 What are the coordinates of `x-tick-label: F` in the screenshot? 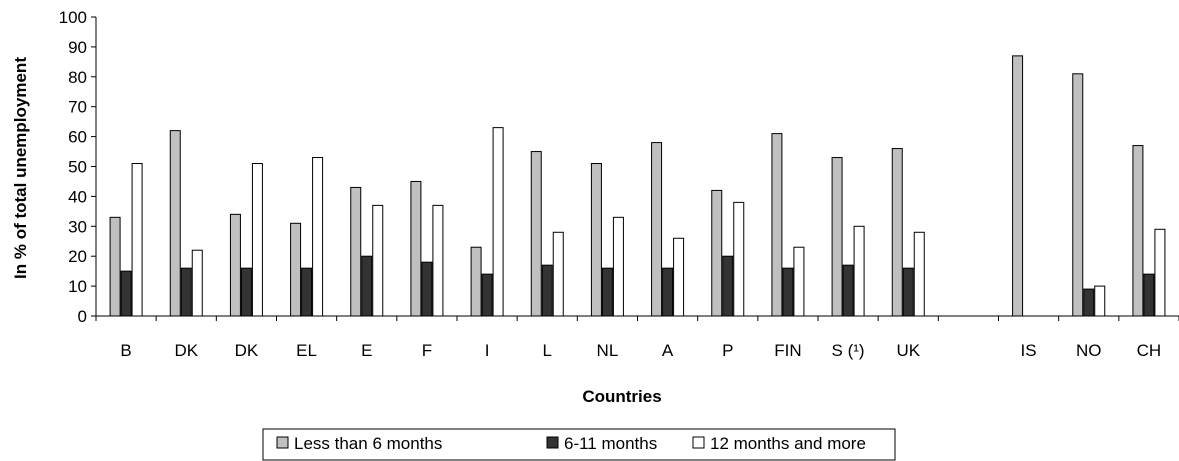 It's located at (427, 350).